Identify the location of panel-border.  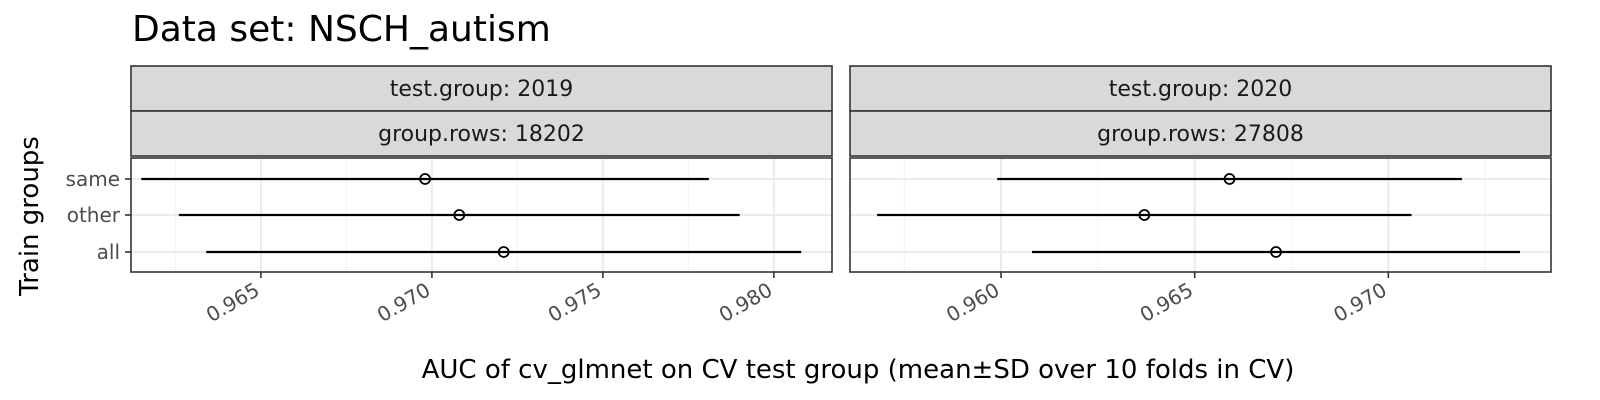
(1200, 215).